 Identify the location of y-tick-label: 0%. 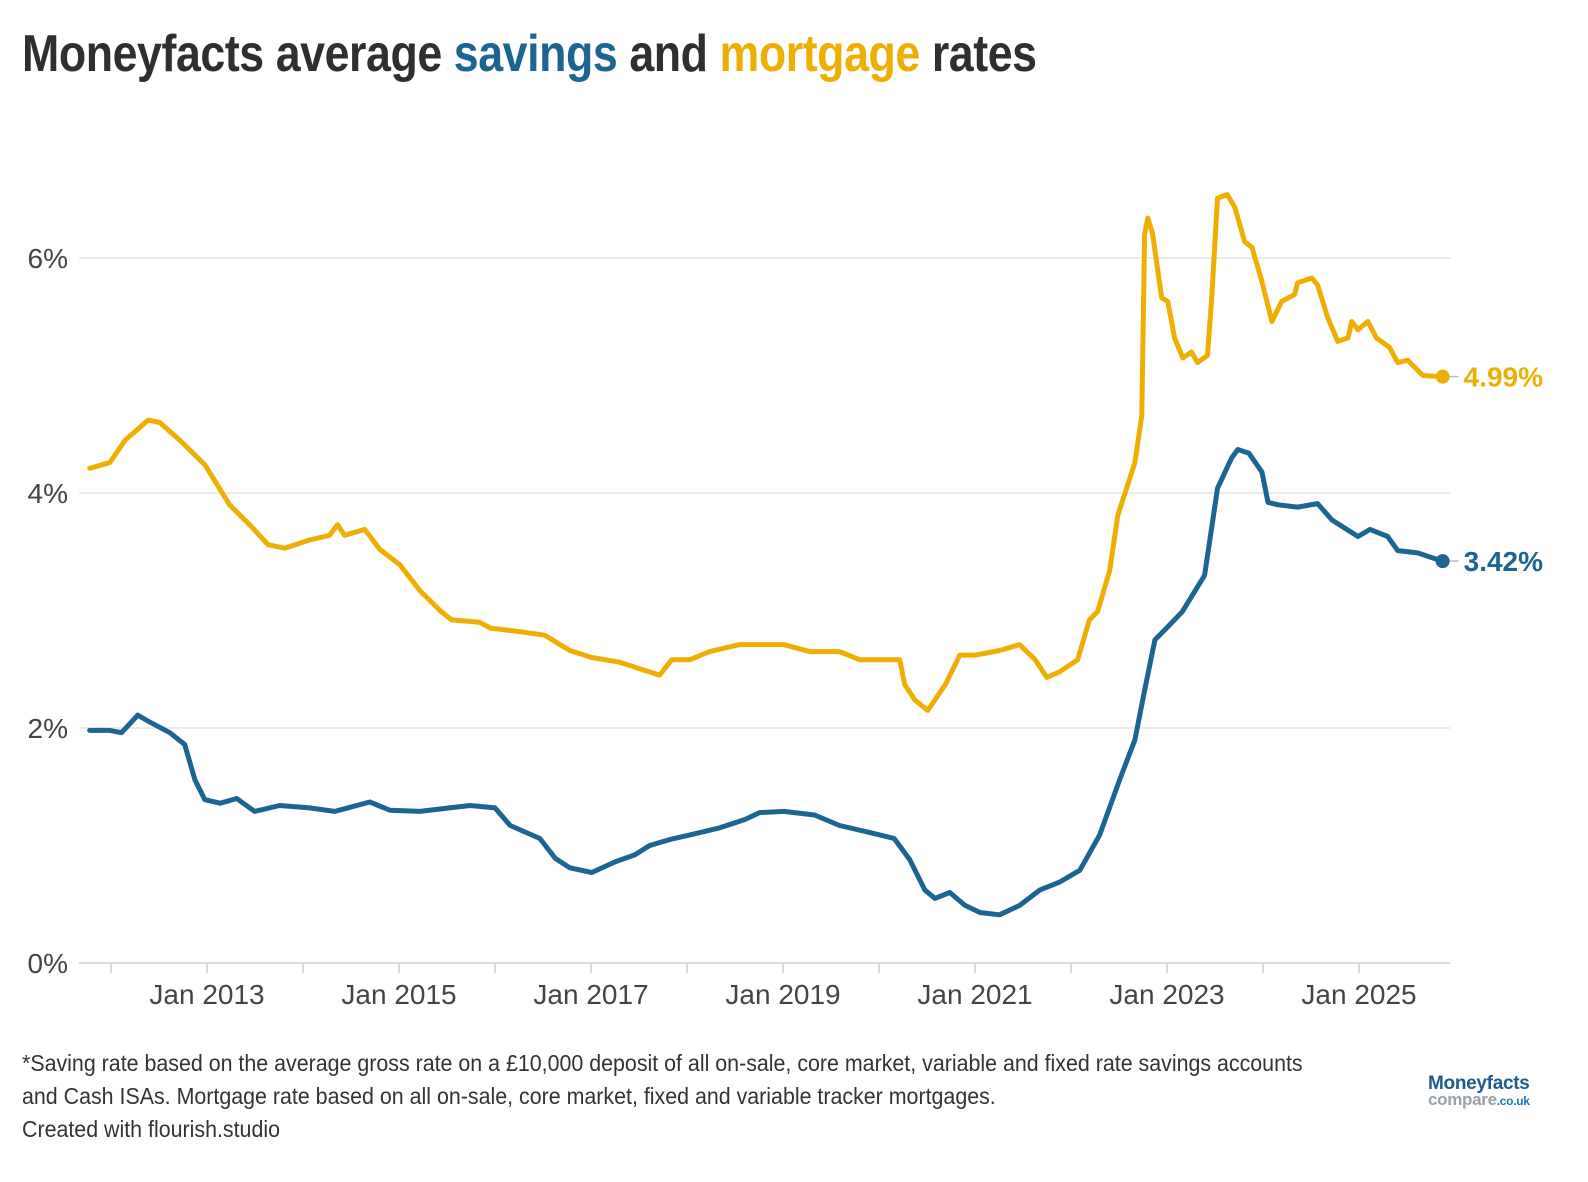
(48, 963).